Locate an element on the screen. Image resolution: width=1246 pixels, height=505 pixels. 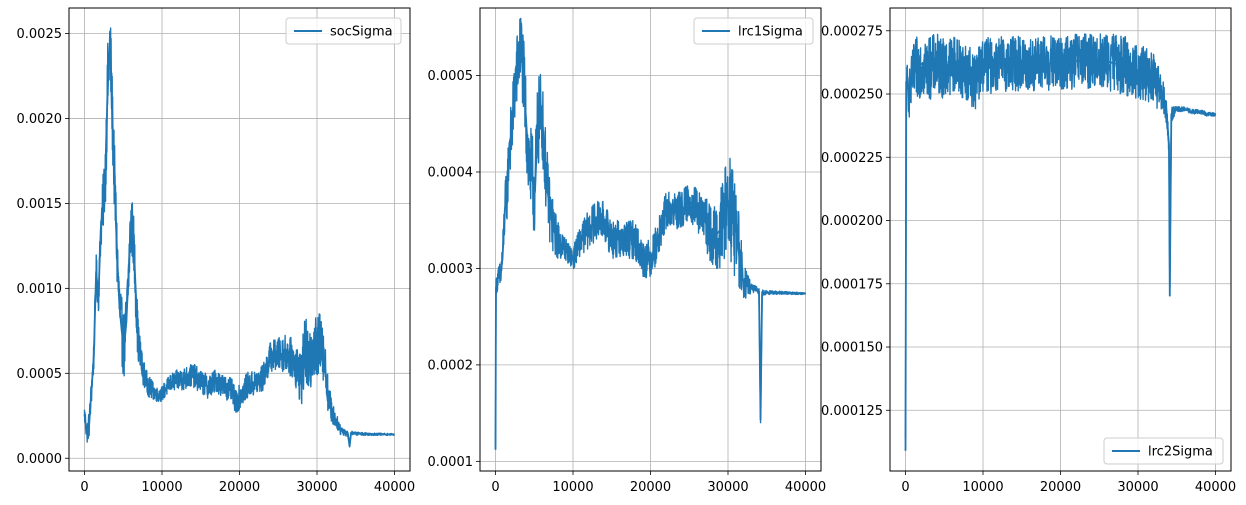
y-tick-label: 0.000250 is located at coordinates (852, 95).